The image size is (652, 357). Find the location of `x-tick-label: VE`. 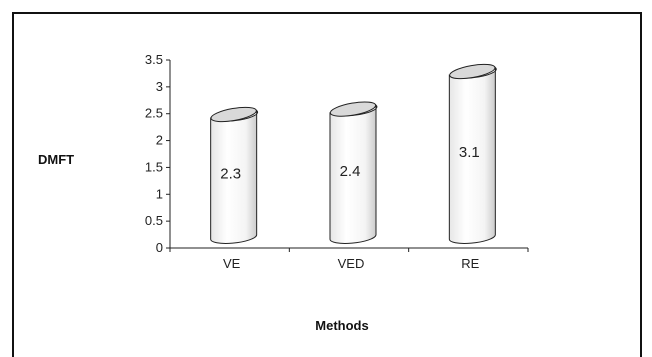

x-tick-label: VE is located at coordinates (232, 263).